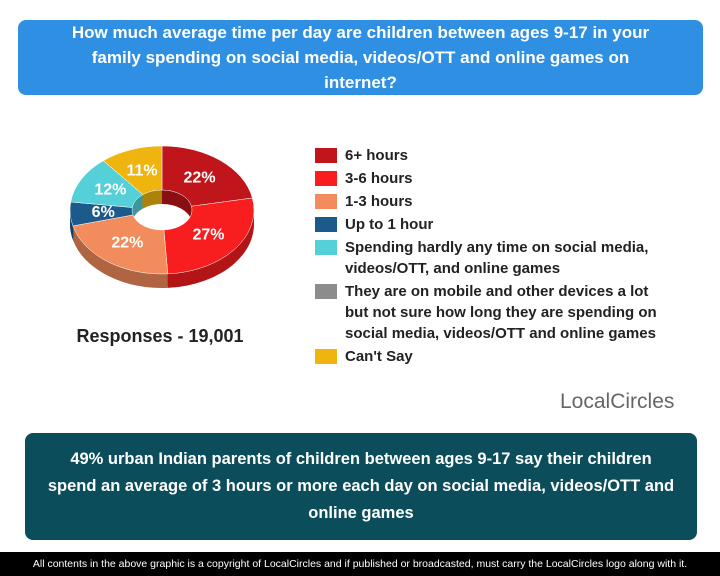 The height and width of the screenshot is (576, 720). I want to click on legend-item: 6+ hours, so click(495, 155).